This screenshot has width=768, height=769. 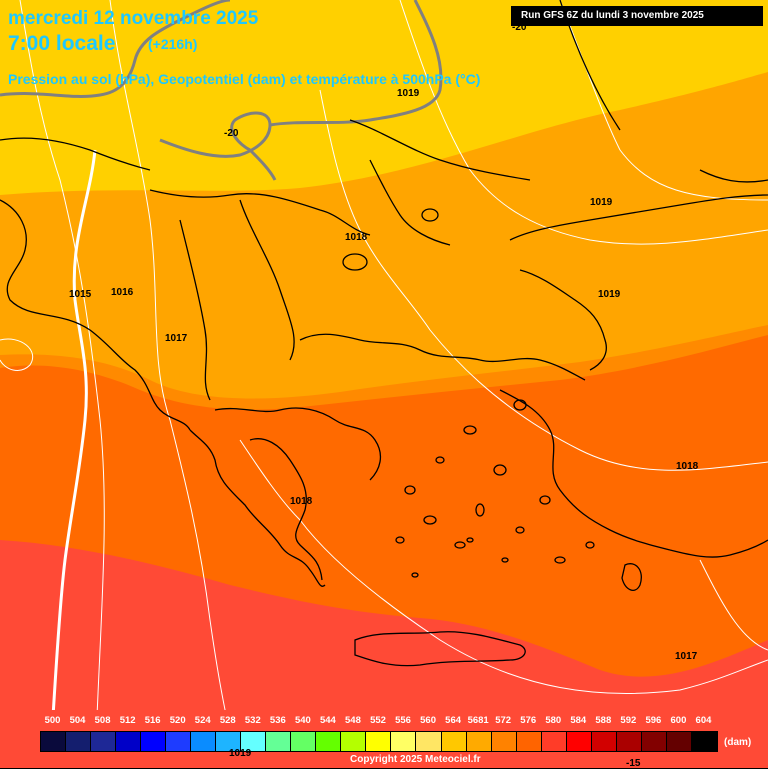 What do you see at coordinates (177, 720) in the screenshot?
I see `legend-tick-label: 520` at bounding box center [177, 720].